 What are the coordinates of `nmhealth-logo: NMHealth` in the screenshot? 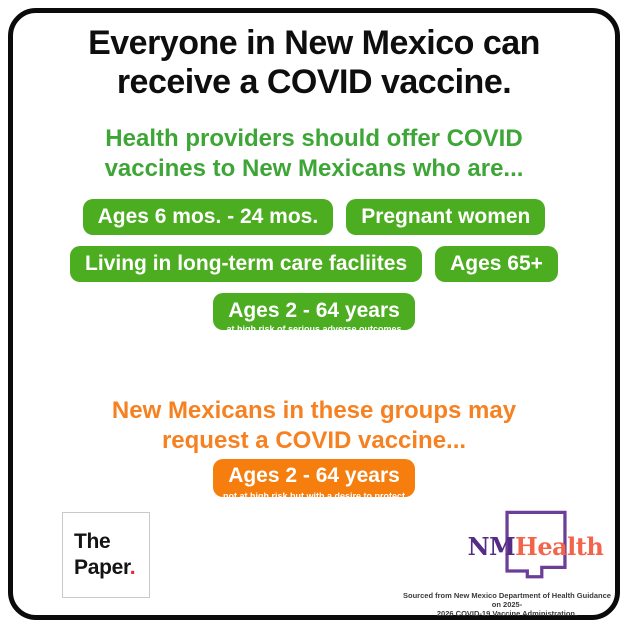 It's located at (535, 546).